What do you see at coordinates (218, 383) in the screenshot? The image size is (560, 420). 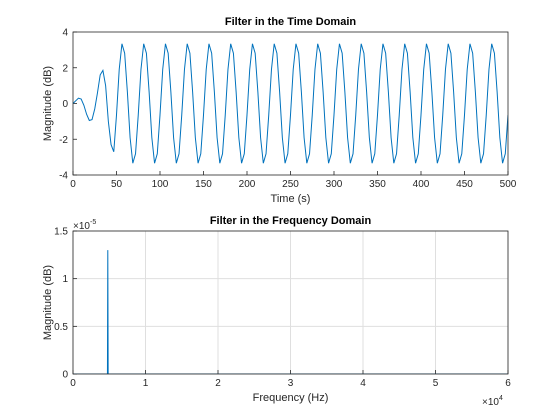 I see `x-tick-label: 2` at bounding box center [218, 383].